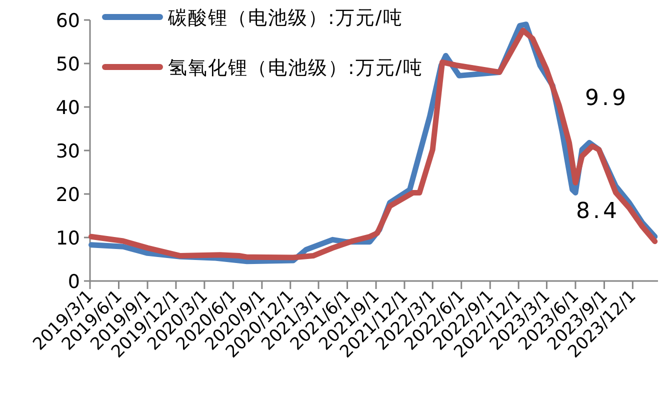  Describe the element at coordinates (607, 98) in the screenshot. I see `annotation: 9.9` at that location.